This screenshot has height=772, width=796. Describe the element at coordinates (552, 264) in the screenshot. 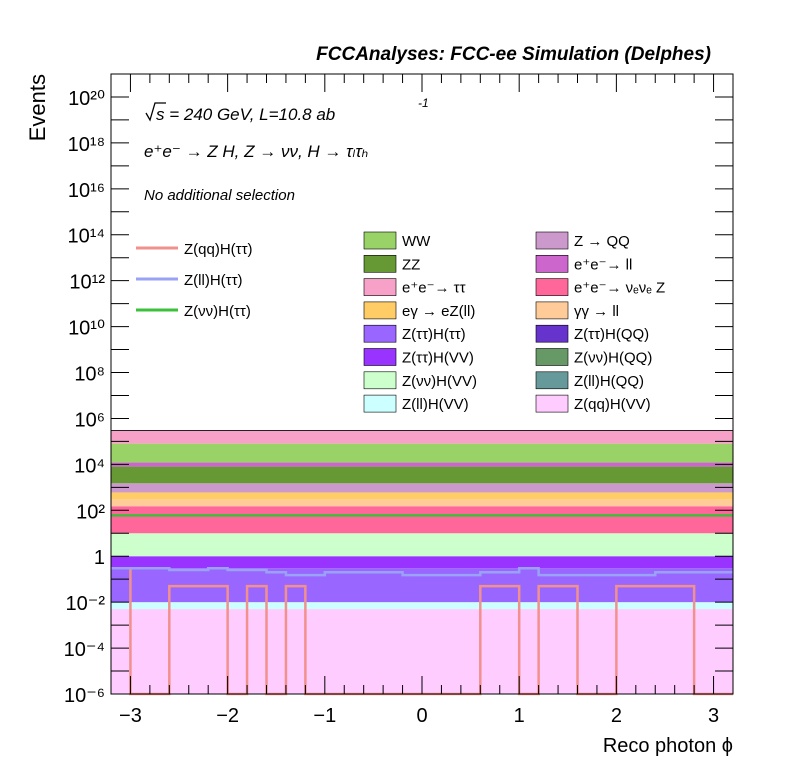

I see `legend-swatch-e-e-ll` at that location.